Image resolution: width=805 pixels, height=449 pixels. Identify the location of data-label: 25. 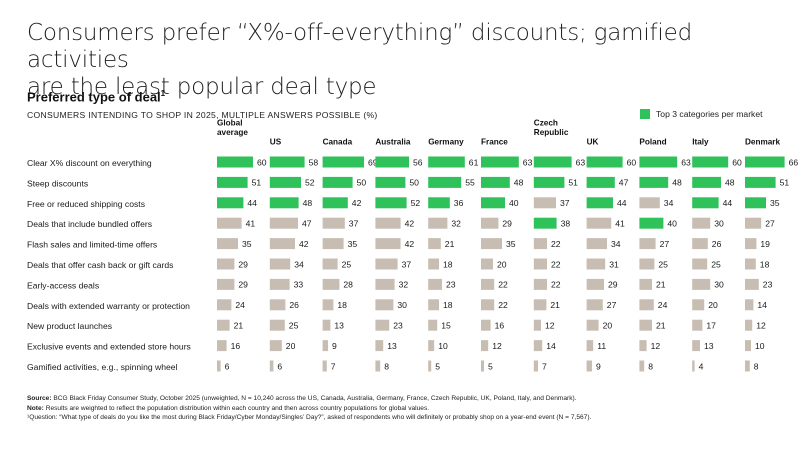
(294, 326).